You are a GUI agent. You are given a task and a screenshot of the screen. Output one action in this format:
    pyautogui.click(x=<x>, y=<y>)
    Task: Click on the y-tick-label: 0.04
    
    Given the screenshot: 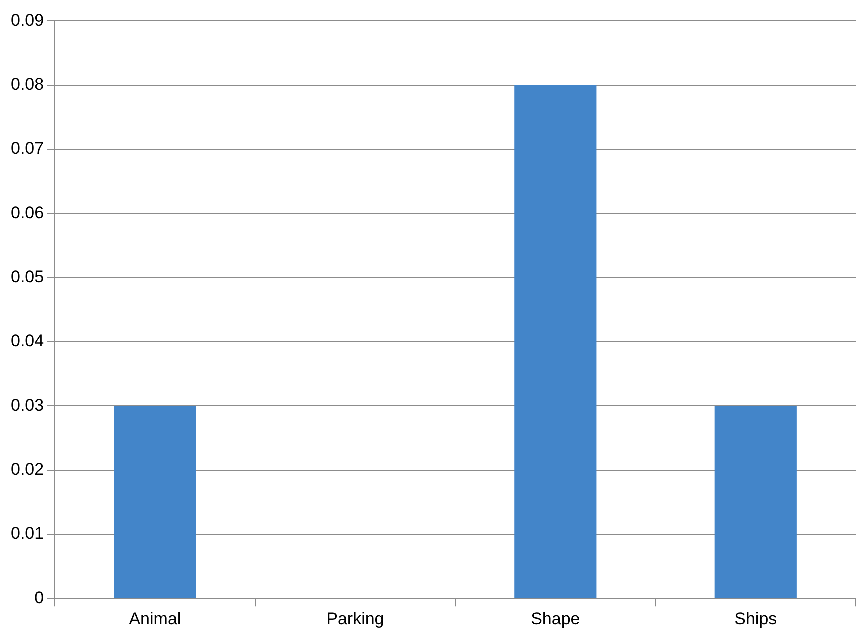 What is the action you would take?
    pyautogui.click(x=27, y=341)
    